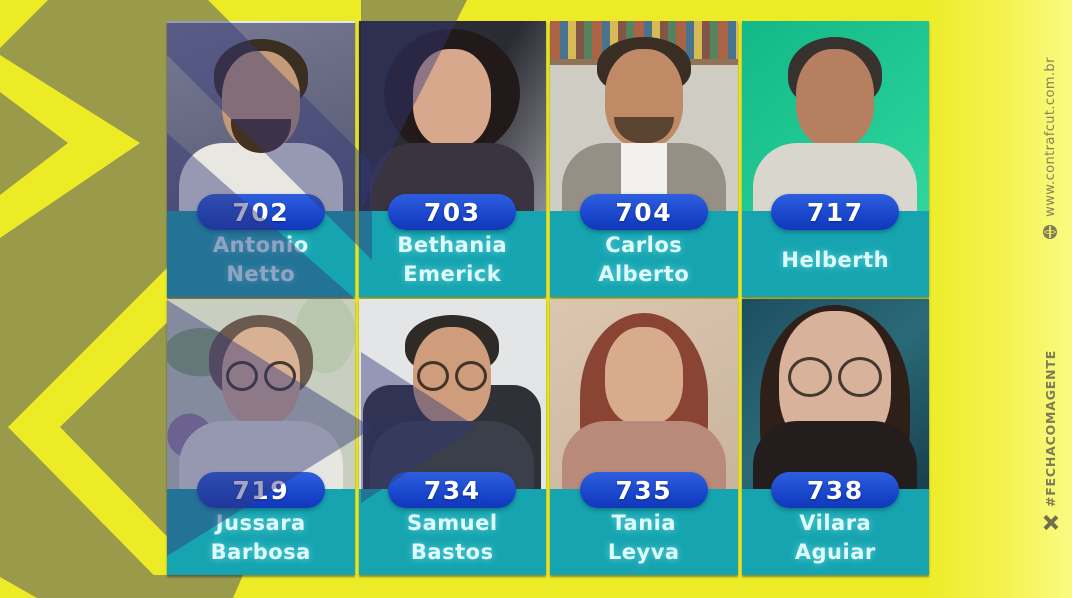 The height and width of the screenshot is (598, 1072). I want to click on candidate-name-line2: Alberto, so click(644, 274).